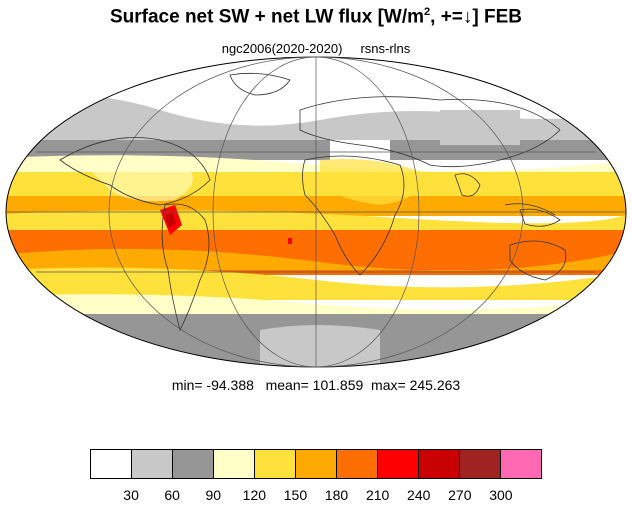  I want to click on sahara-yellow, so click(375, 182).